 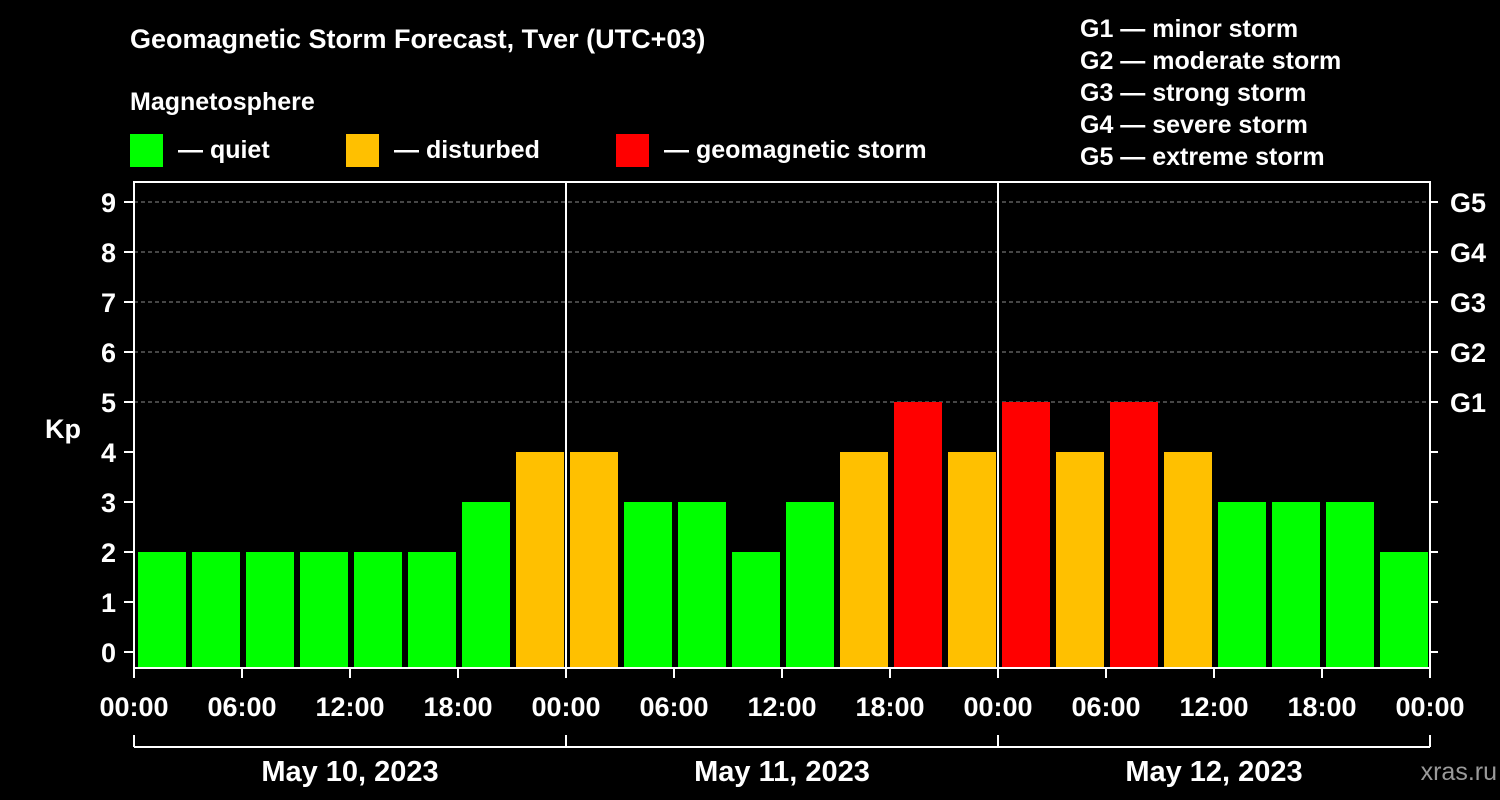 What do you see at coordinates (108, 553) in the screenshot?
I see `y-tick-label-2: 2` at bounding box center [108, 553].